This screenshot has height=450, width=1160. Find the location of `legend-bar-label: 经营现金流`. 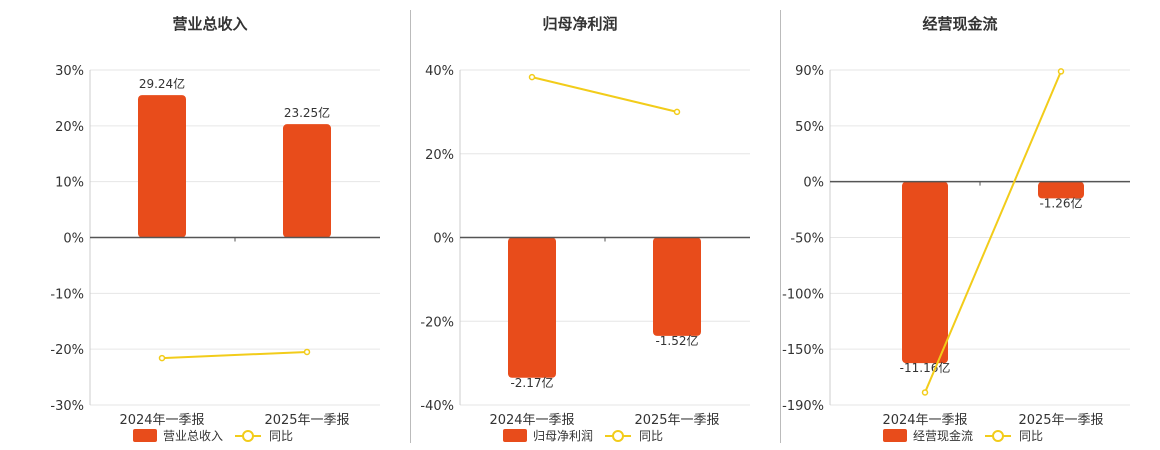

legend-bar-label: 经营现金流 is located at coordinates (943, 435).